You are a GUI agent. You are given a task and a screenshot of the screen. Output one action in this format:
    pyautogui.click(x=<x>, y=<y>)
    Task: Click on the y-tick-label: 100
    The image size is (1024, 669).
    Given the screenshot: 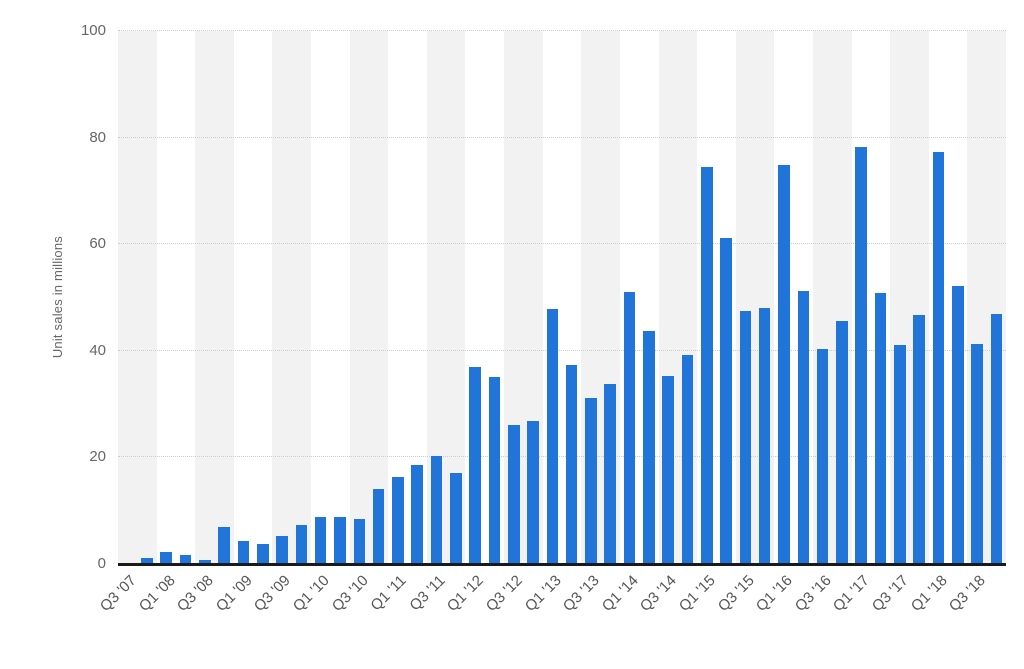 What is the action you would take?
    pyautogui.click(x=93, y=30)
    